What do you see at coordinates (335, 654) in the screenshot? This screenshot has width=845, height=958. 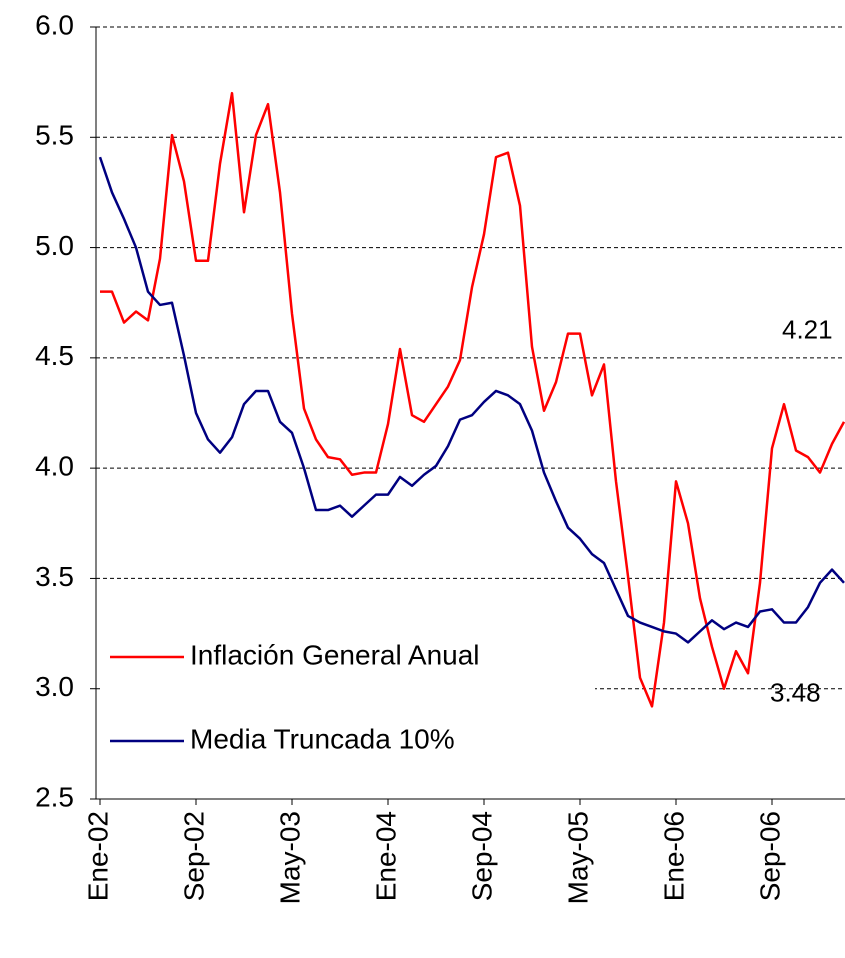 I see `legend-label: Inflación General Anual` at bounding box center [335, 654].